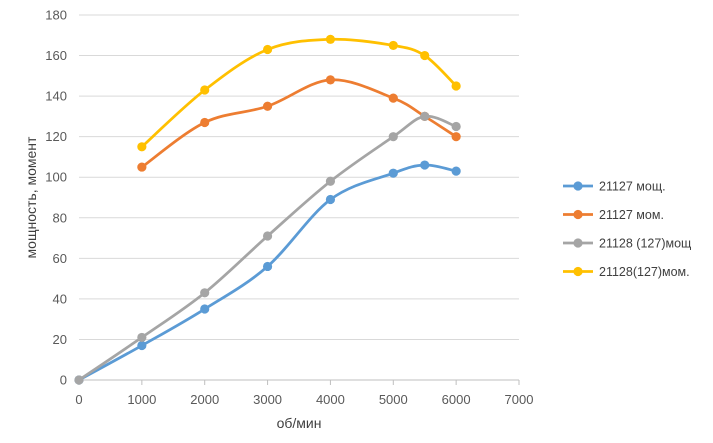 The height and width of the screenshot is (443, 713). Describe the element at coordinates (631, 215) in the screenshot. I see `legend-label: 21127 мом.` at that location.